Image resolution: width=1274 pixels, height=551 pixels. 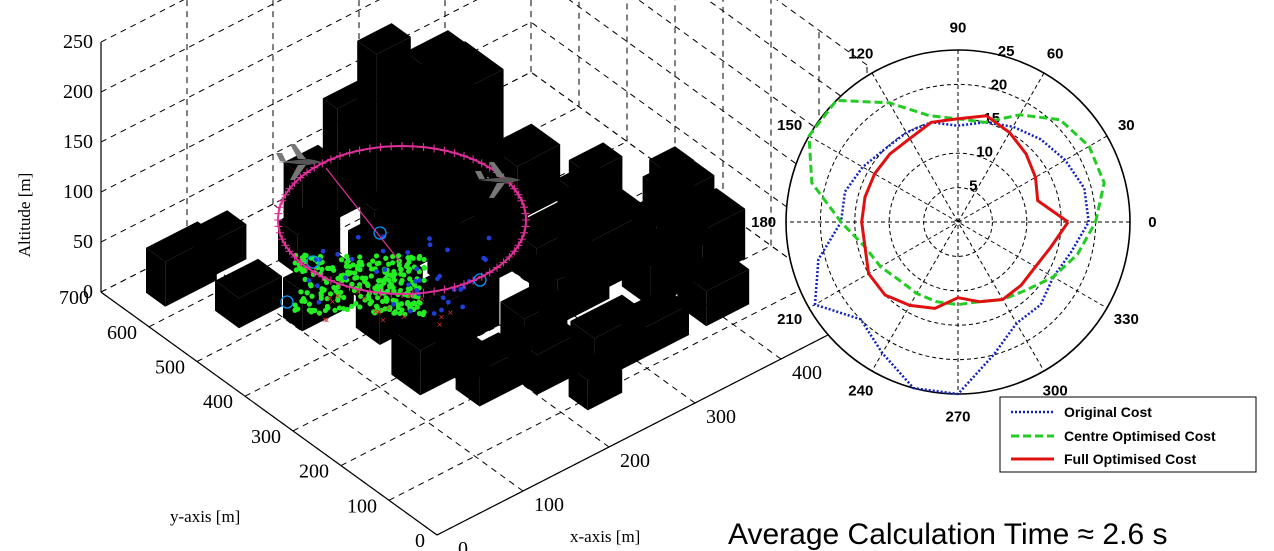 I want to click on polar-spoke, so click(x=958, y=222).